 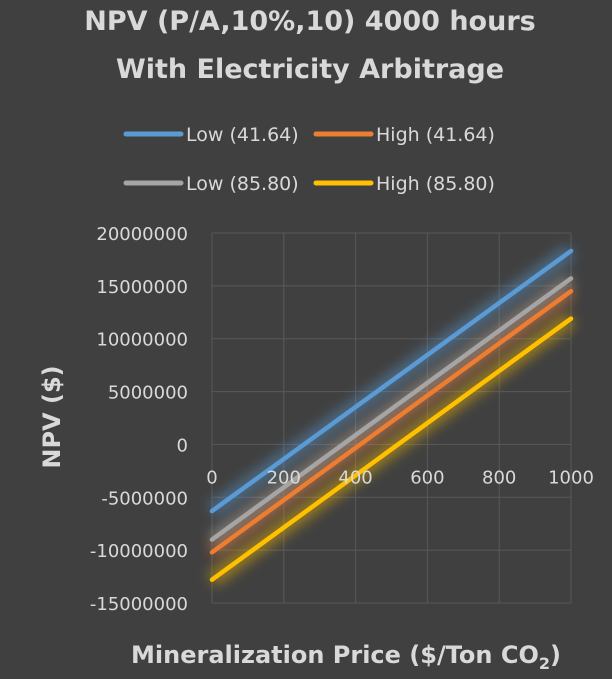 I want to click on y-tick-label: 5000000, so click(x=148, y=393).